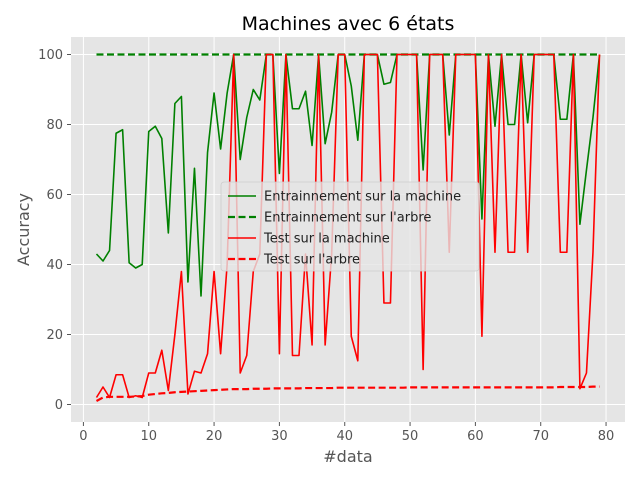  I want to click on y-tick-label: 100, so click(50, 55).